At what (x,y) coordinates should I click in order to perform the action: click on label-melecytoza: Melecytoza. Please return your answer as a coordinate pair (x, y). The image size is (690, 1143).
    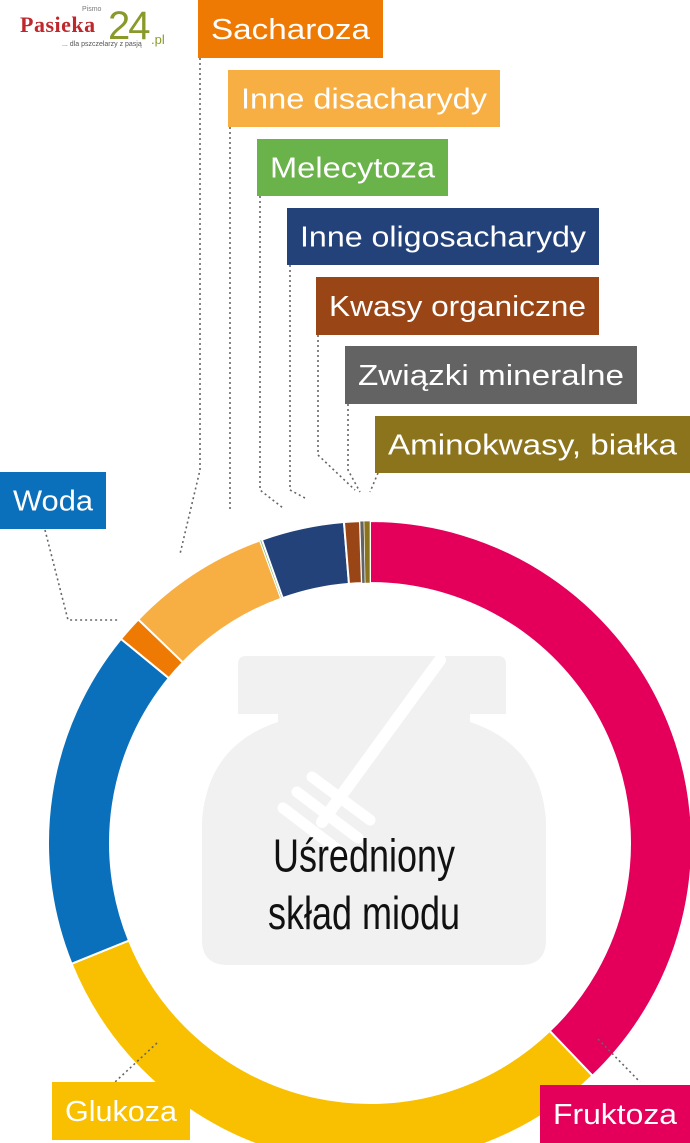
    Looking at the image, I should click on (352, 167).